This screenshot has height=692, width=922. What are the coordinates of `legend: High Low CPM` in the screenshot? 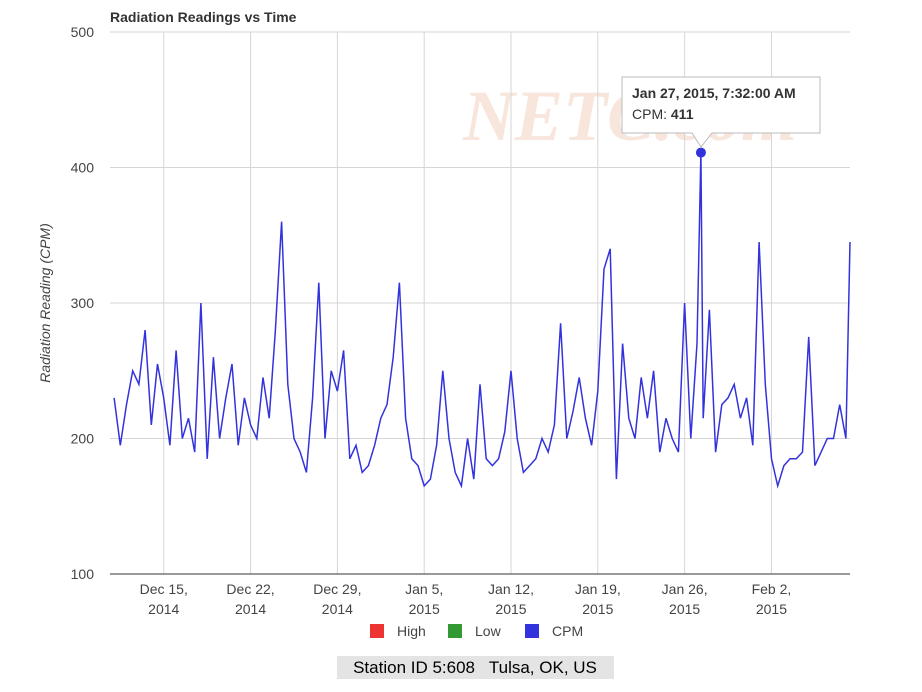 It's located at (476, 631).